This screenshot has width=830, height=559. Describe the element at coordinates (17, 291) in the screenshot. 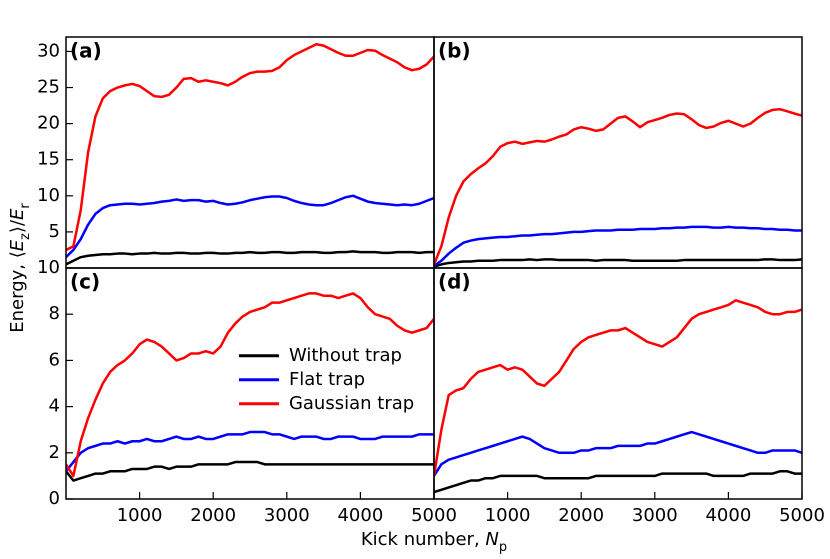

I see `y-label-part: Energy, ⟨` at that location.